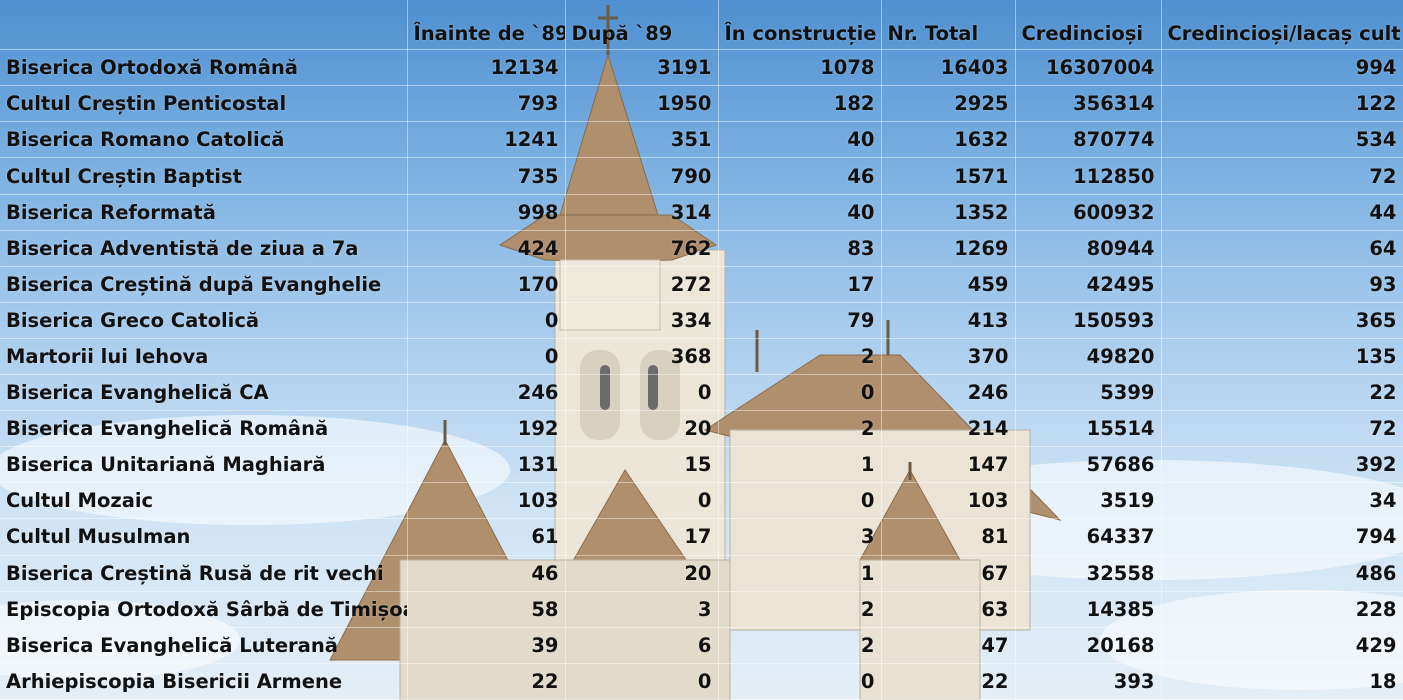 Image resolution: width=1403 pixels, height=700 pixels. I want to click on value-cell: 49820, so click(1088, 357).